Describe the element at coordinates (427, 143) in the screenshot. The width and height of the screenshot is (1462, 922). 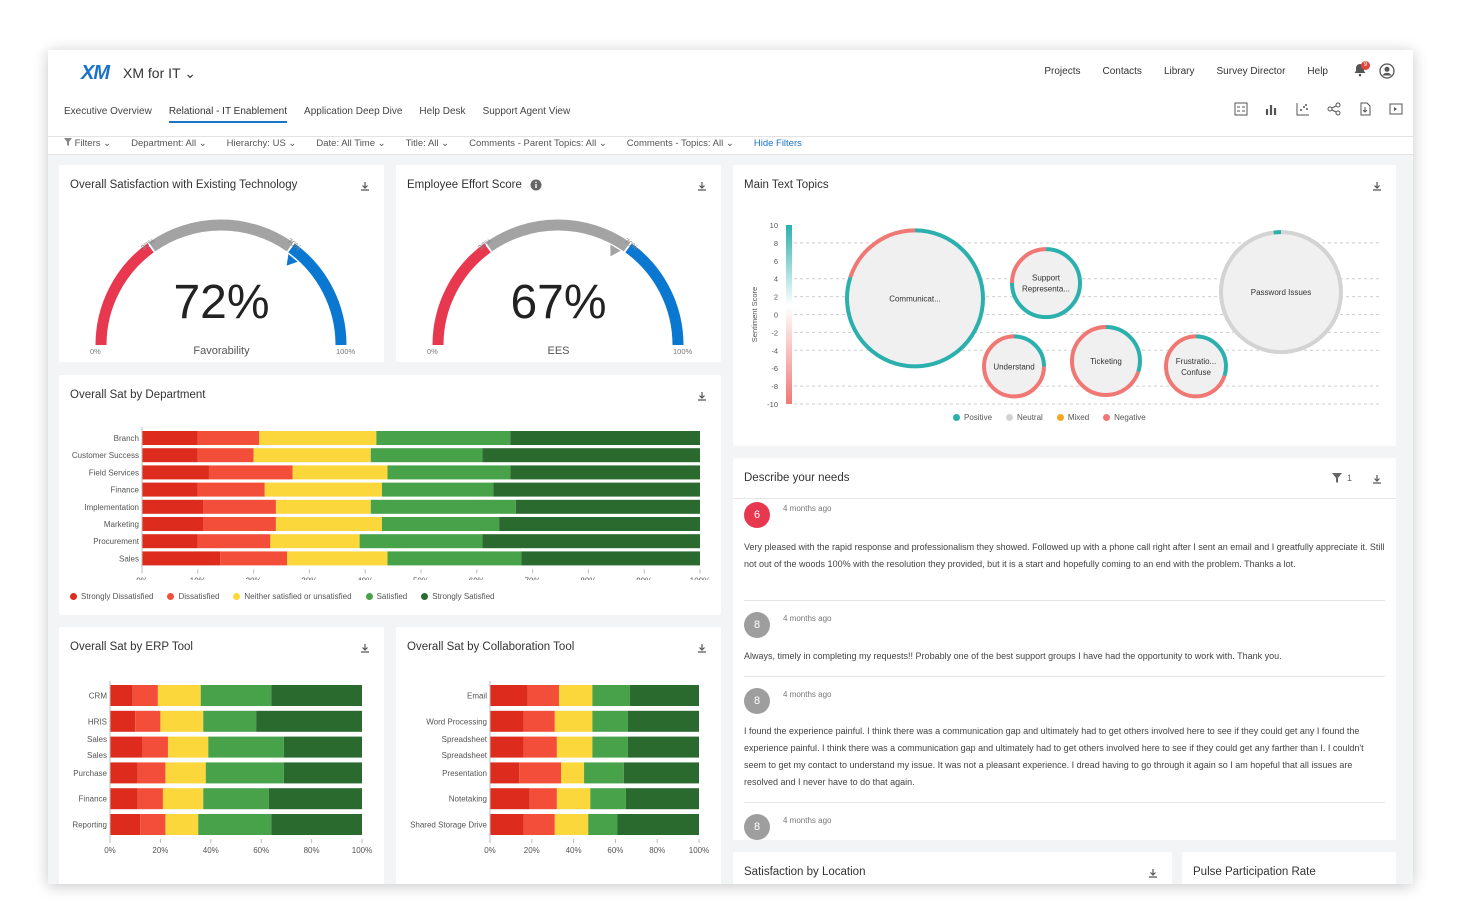
I see `filter-title: Title: All ⌄` at that location.